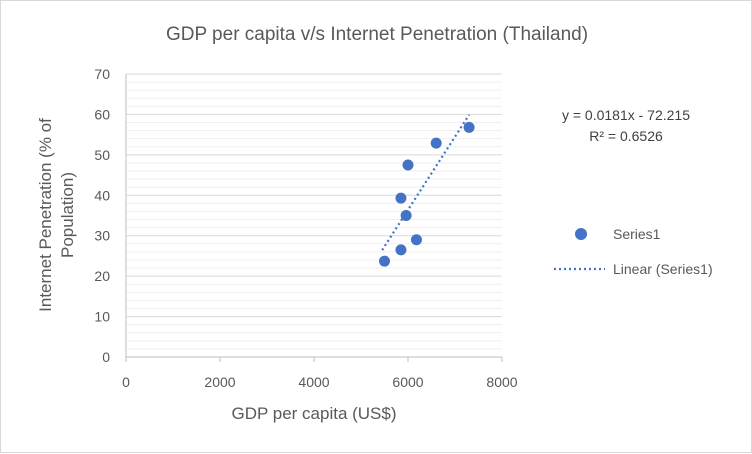 This screenshot has height=454, width=752. What do you see at coordinates (56, 215) in the screenshot?
I see `y-axis-title: Internet Penetration (% of Population)` at bounding box center [56, 215].